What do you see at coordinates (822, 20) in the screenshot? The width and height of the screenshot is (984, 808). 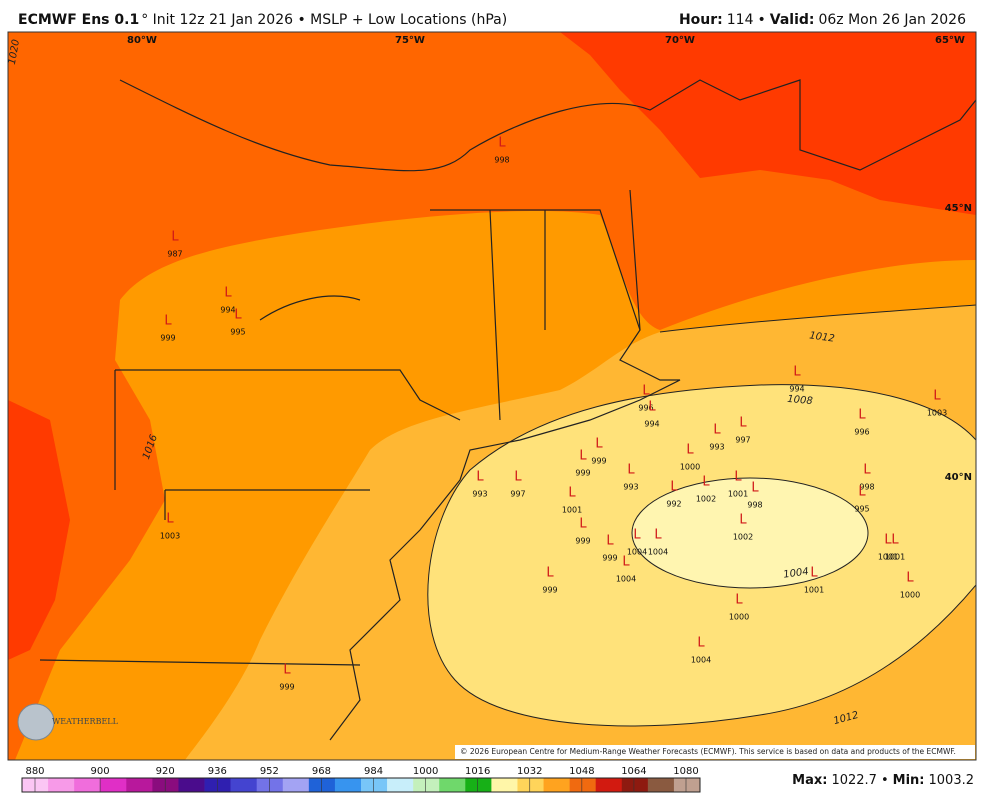 I see `header-right: Hour: 114 • Valid: 06z Mon 26 Jan 2026` at bounding box center [822, 20].